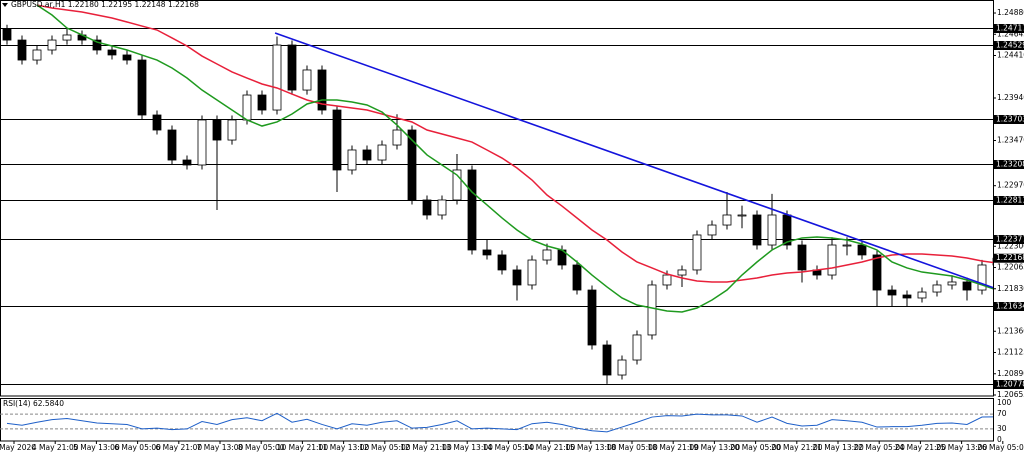 Image resolution: width=1024 pixels, height=454 pixels. Describe the element at coordinates (1010, 330) in the screenshot. I see `y-tick-label: 1.21360` at that location.